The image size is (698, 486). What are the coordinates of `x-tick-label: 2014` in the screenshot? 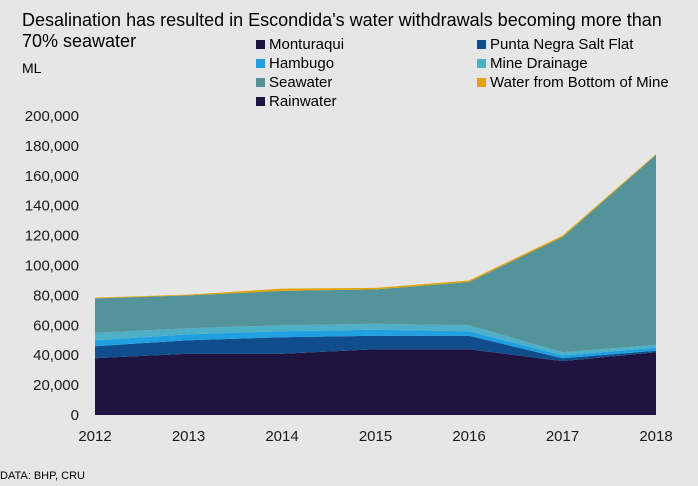 It's located at (281, 436).